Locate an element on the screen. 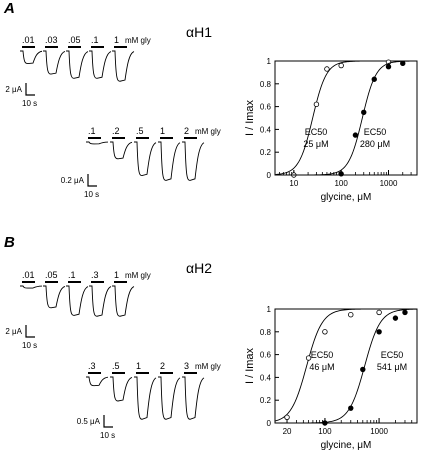 The image size is (429, 474). panel-b-trace-row-2: .3 .5 1 2 3 mM gly 0.5 μA 10 s is located at coordinates (149, 400).